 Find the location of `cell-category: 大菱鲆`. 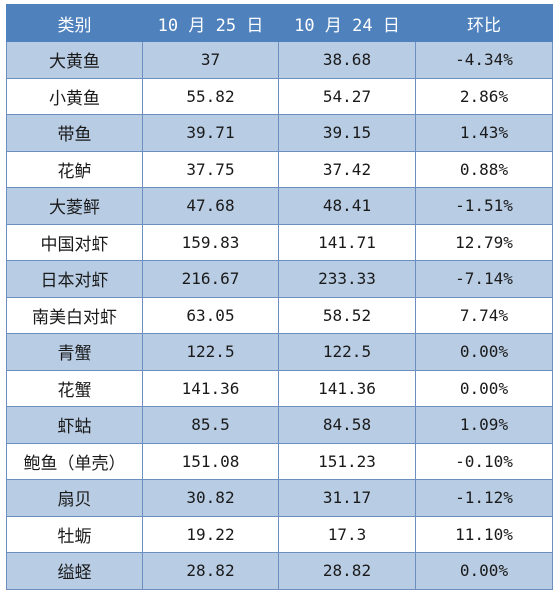

cell-category: 大菱鲆 is located at coordinates (74, 206).